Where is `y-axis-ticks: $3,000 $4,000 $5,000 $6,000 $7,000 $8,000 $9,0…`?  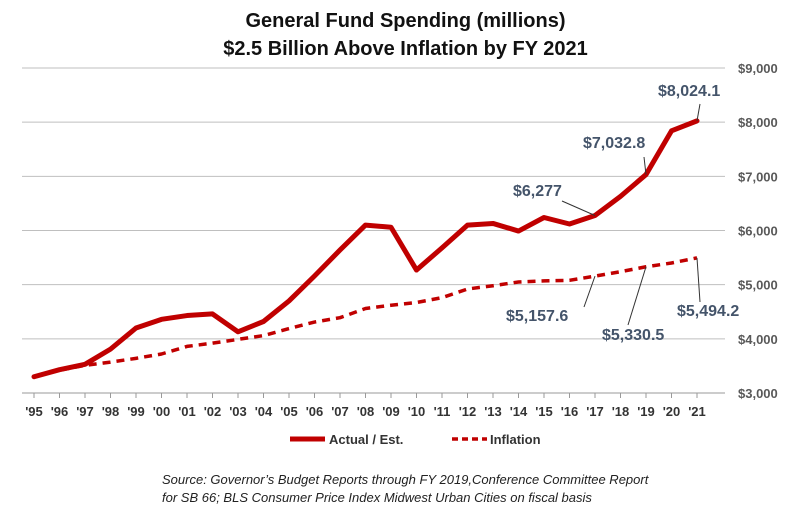 y-axis-ticks: $3,000 $4,000 $5,000 $6,000 $7,000 $8,000 $9,0… is located at coordinates (758, 231).